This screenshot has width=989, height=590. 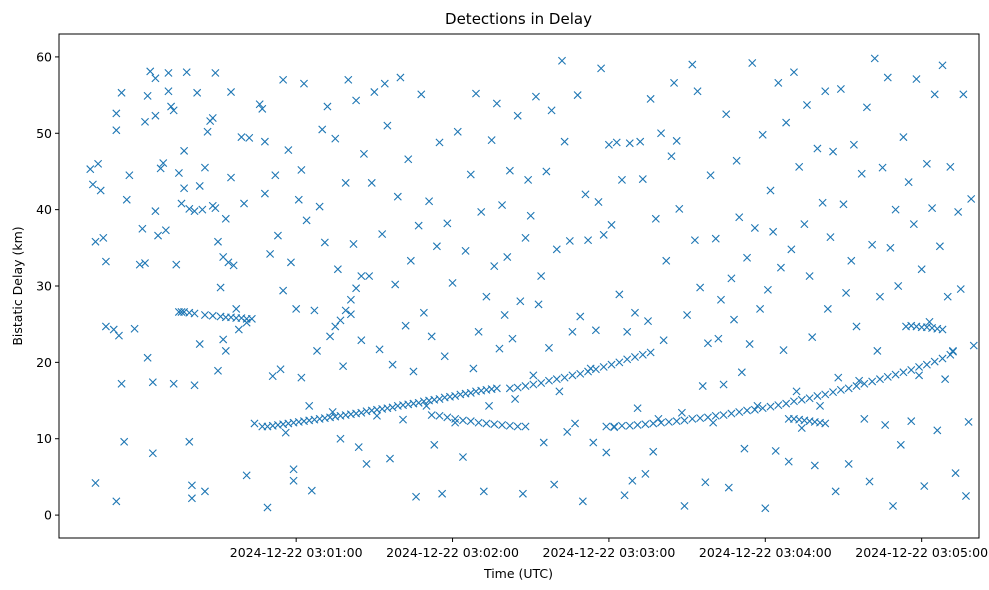 I want to click on y-axis-label: Bistatic Delay (km), so click(x=17, y=285).